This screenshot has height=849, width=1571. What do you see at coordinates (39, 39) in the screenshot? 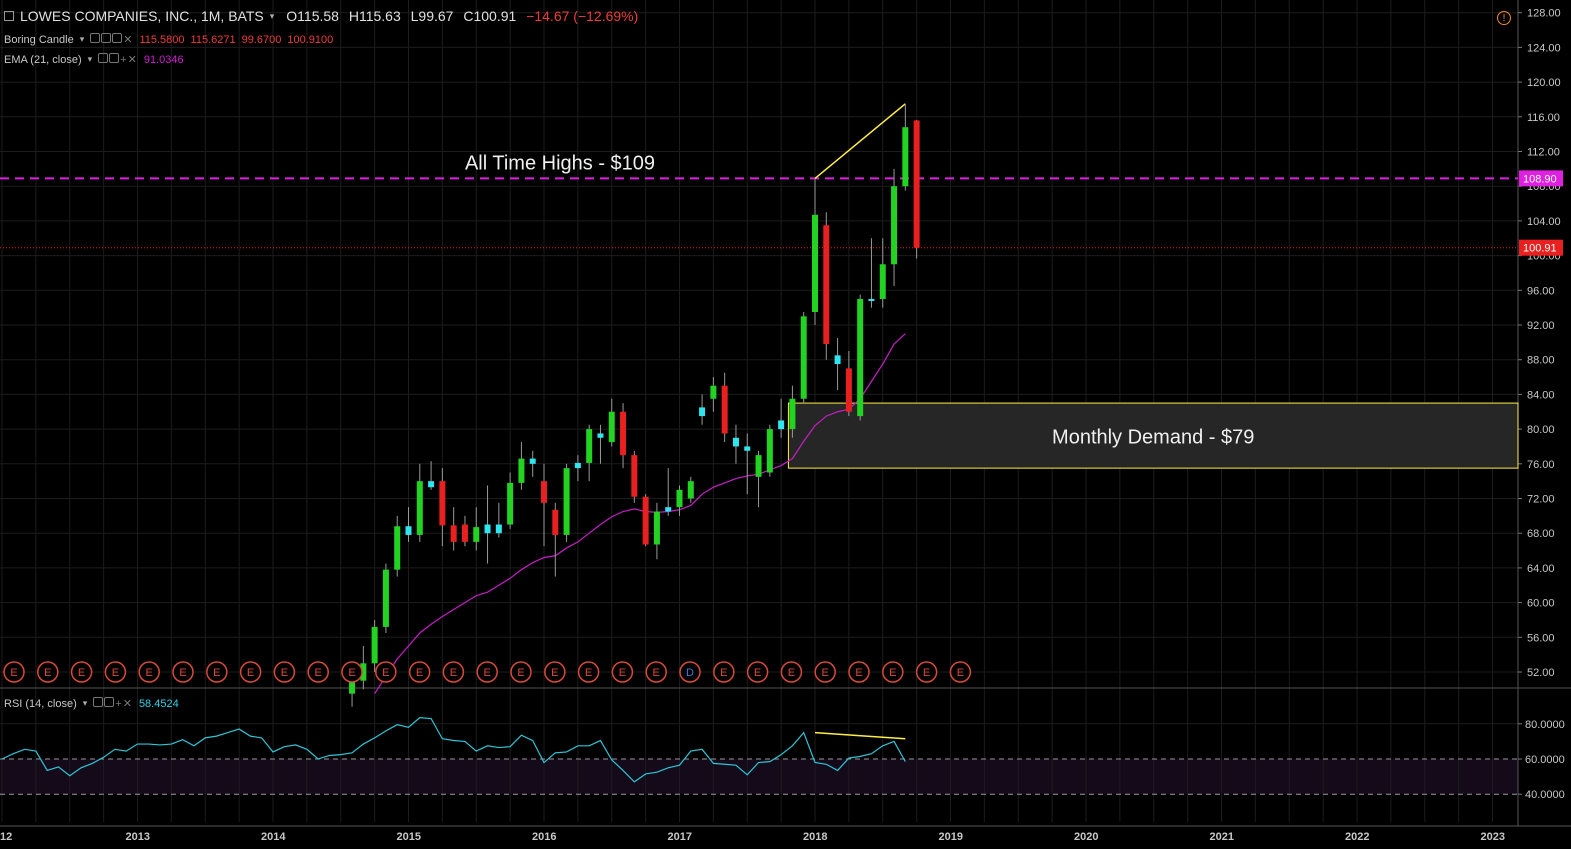
I see `candle-study-name: Boring Candle` at bounding box center [39, 39].